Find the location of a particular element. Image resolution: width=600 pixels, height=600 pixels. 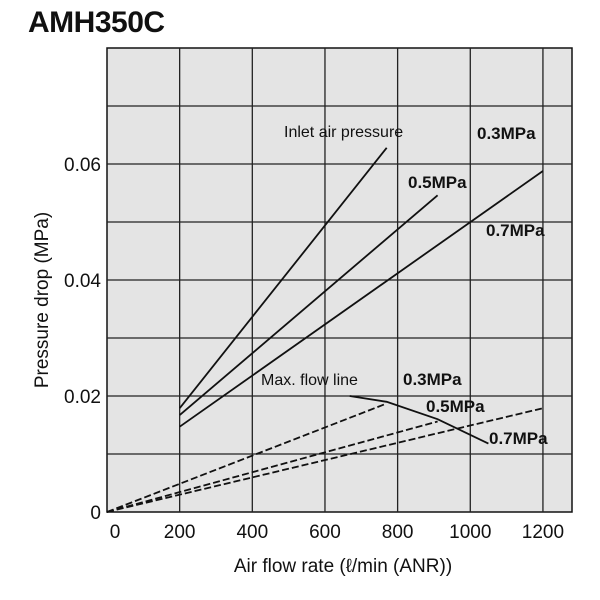

label-max-0.7: 0.7MPa is located at coordinates (518, 438).